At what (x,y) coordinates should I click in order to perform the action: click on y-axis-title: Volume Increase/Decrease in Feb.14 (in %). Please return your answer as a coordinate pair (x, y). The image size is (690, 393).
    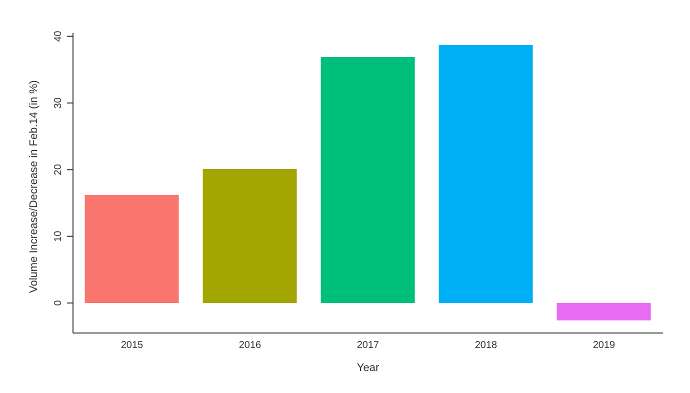
    Looking at the image, I should click on (34, 186).